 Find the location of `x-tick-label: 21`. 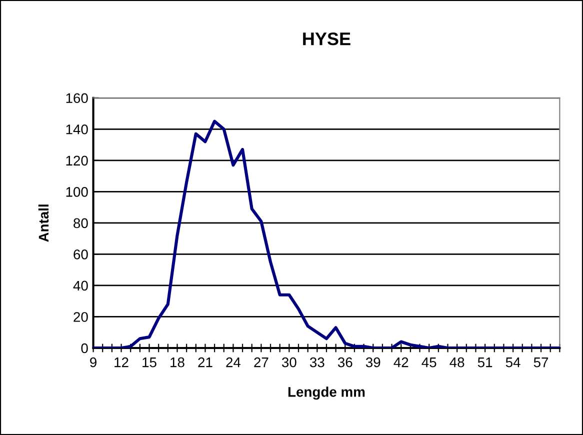

x-tick-label: 21 is located at coordinates (205, 362).